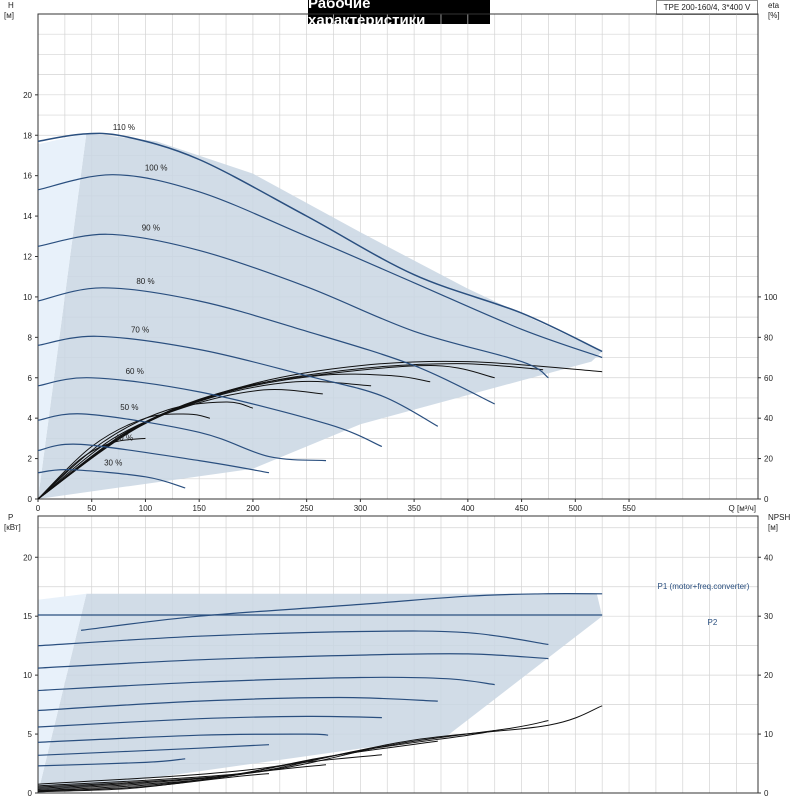 The width and height of the screenshot is (800, 800). What do you see at coordinates (253, 508) in the screenshot?
I see `x-tick-label: 200` at bounding box center [253, 508].